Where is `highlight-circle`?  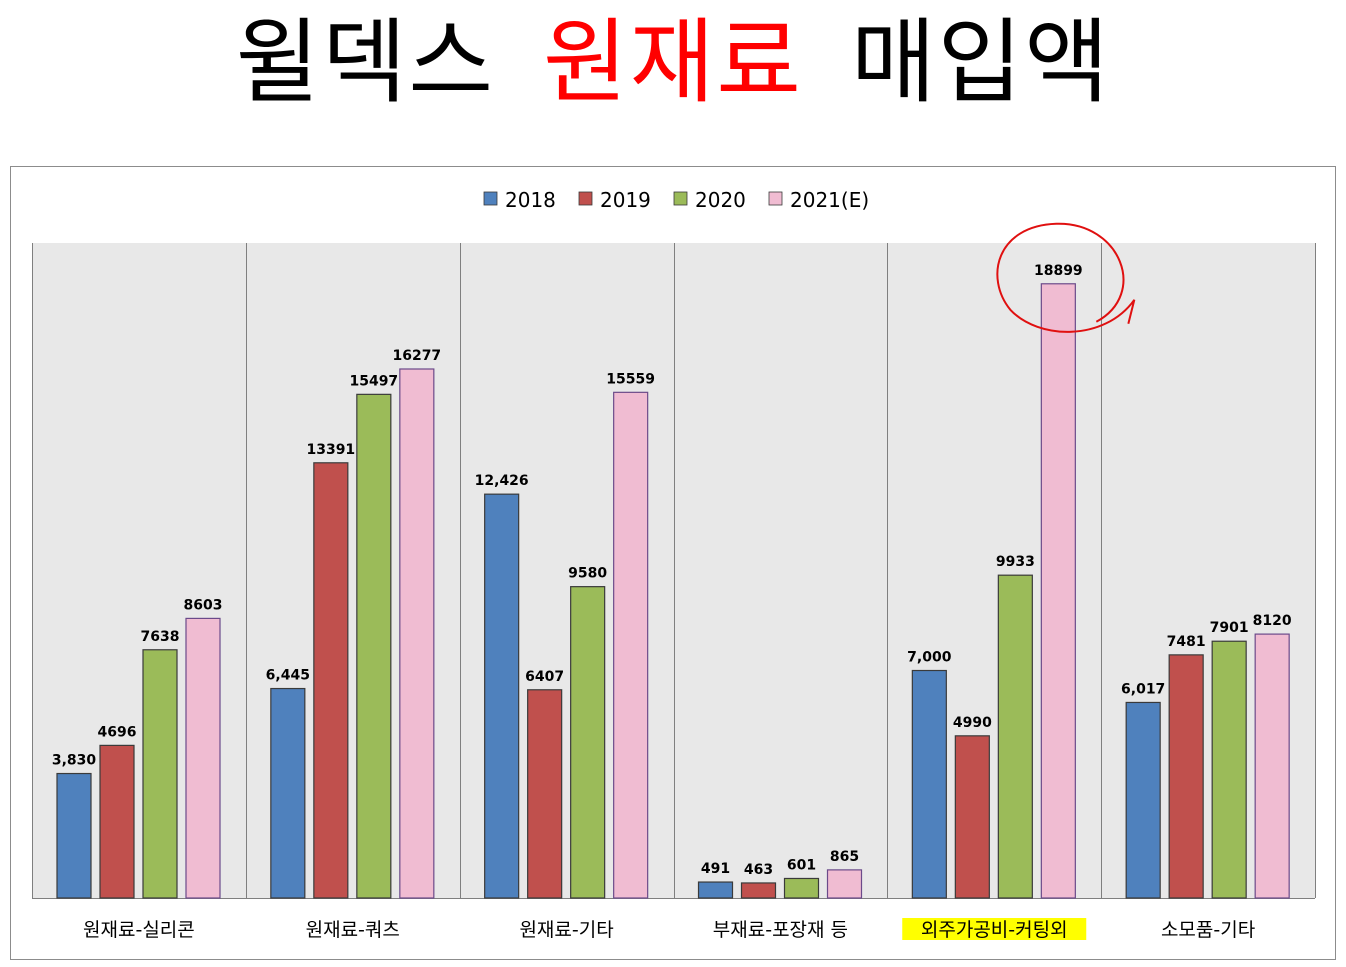
highlight-circle is located at coordinates (1066, 277).